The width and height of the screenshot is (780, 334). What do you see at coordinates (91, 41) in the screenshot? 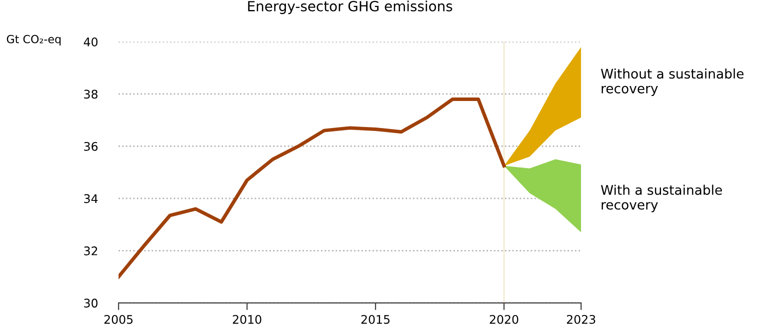
I see `y-tick-label: 40` at bounding box center [91, 41].